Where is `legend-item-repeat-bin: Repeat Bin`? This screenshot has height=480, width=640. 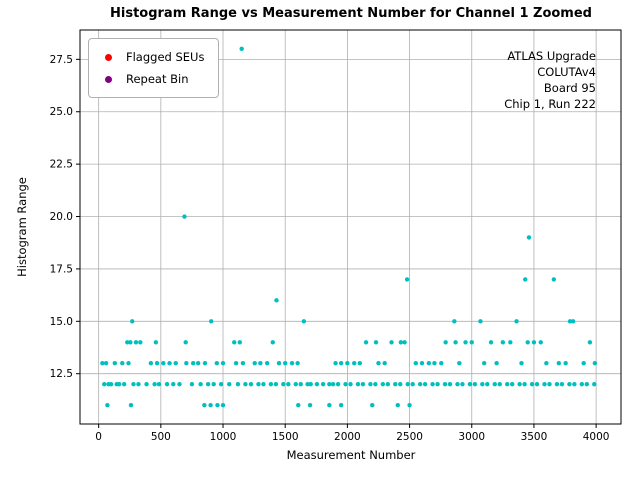 legend-item-repeat-bin: Repeat Bin is located at coordinates (151, 79).